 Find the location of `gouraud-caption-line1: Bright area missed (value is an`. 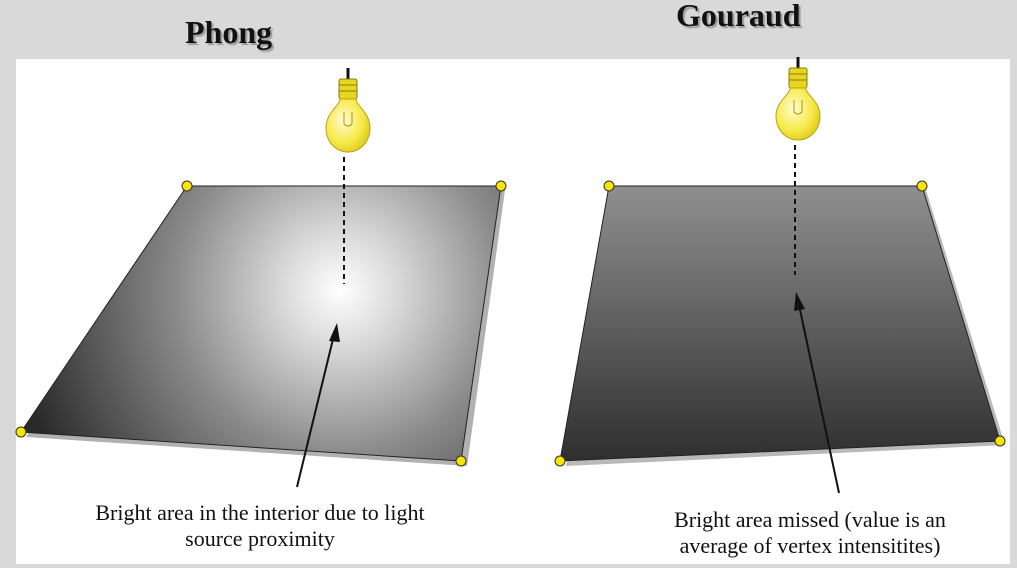

gouraud-caption-line1: Bright area missed (value is an is located at coordinates (810, 519).